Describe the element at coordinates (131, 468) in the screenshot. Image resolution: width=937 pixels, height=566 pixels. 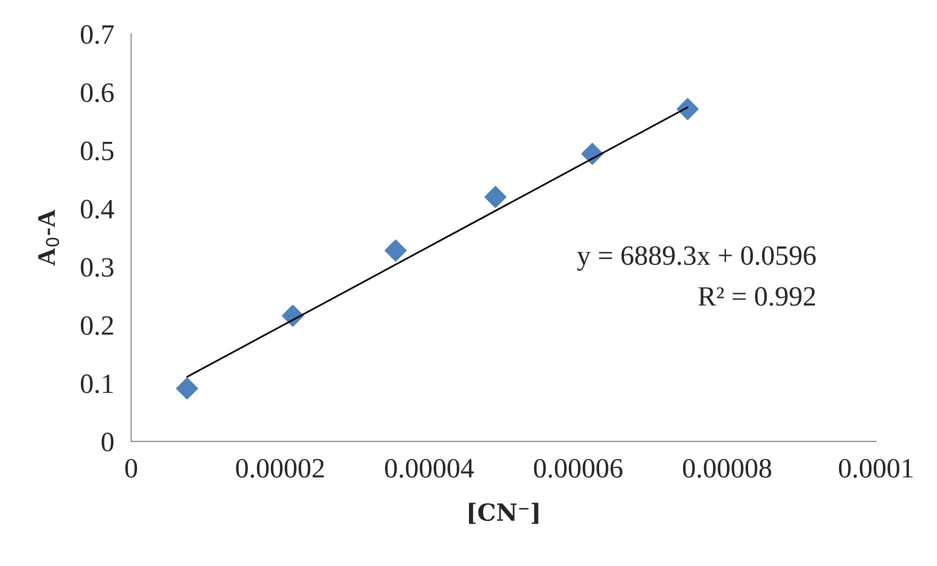
I see `x-tick-label: 0` at that location.